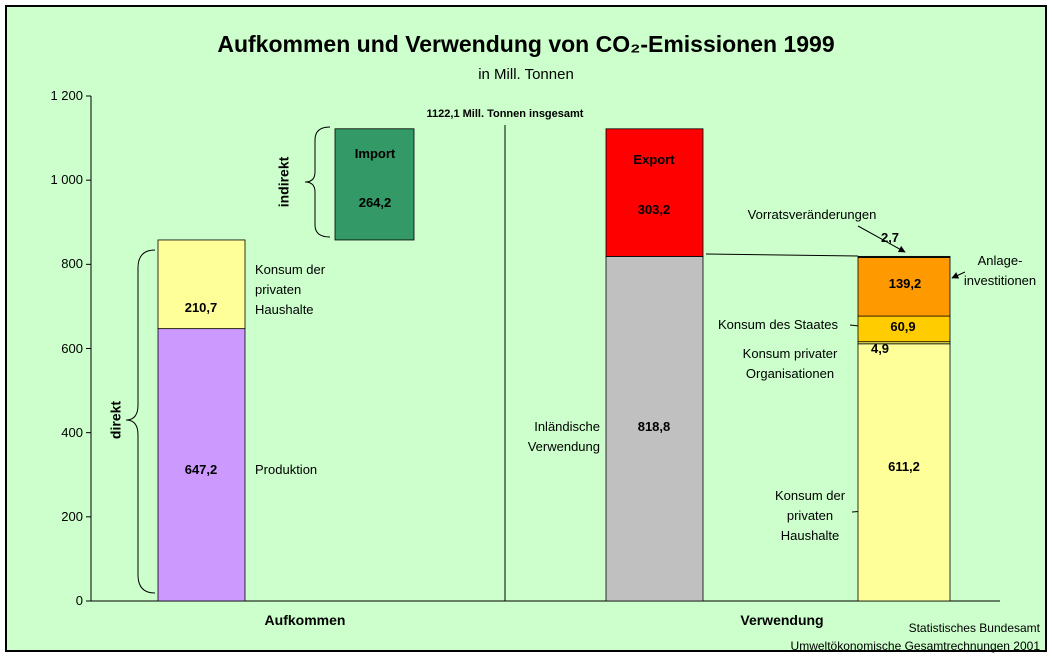 This screenshot has height=657, width=1052. I want to click on group-label: Aufkommen, so click(305, 620).